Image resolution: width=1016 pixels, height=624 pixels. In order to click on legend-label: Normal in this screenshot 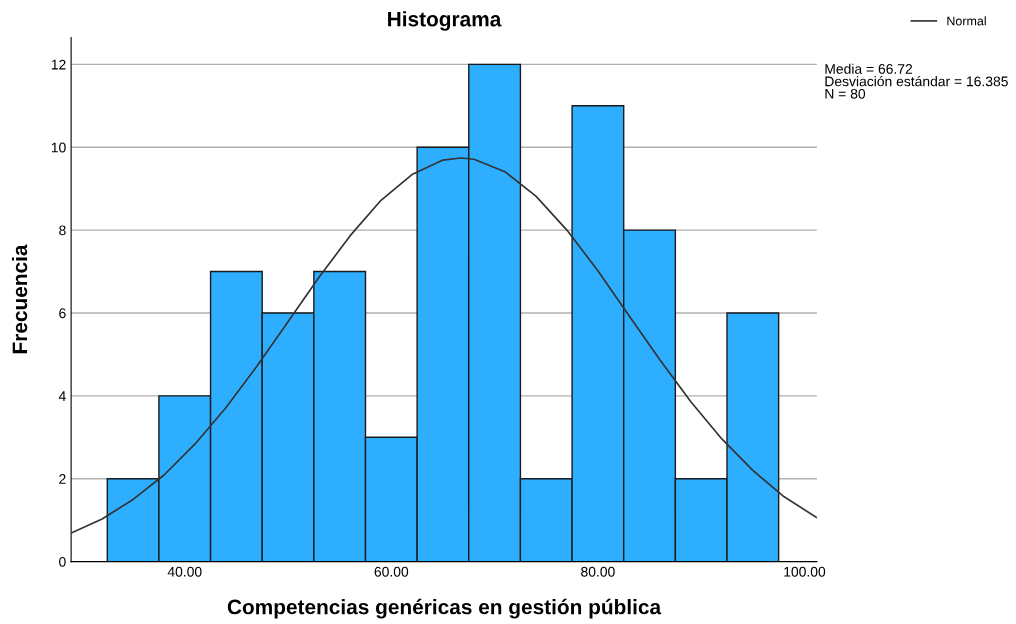, I will do `click(966, 21)`.